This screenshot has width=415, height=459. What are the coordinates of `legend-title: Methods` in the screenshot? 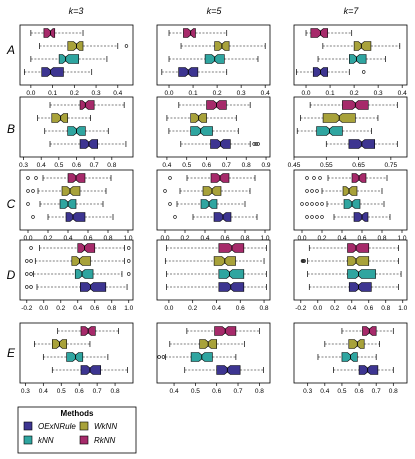 It's located at (77, 413).